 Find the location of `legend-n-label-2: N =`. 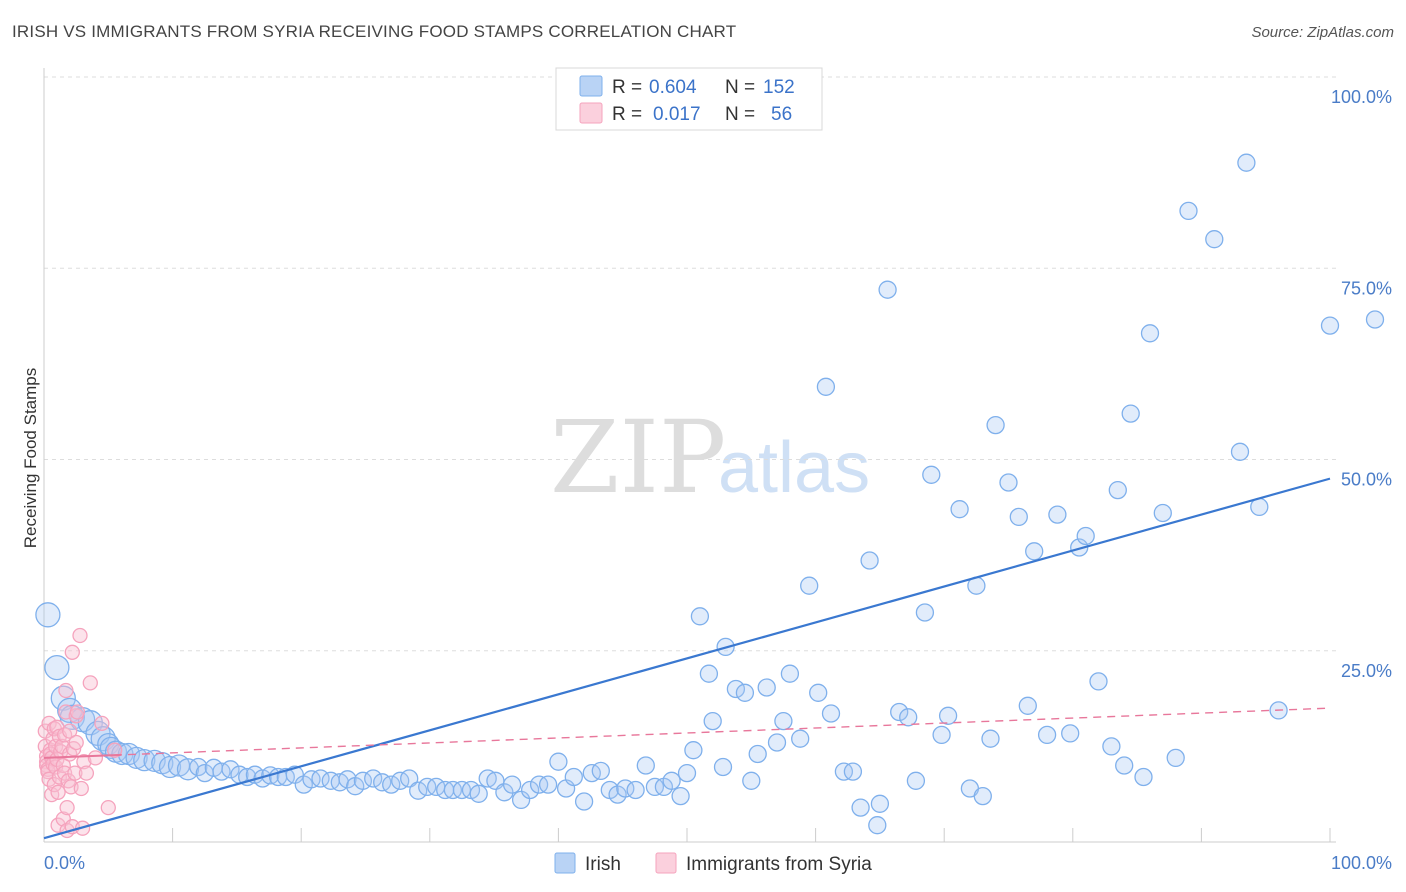

legend-n-label-2: N = is located at coordinates (740, 114).